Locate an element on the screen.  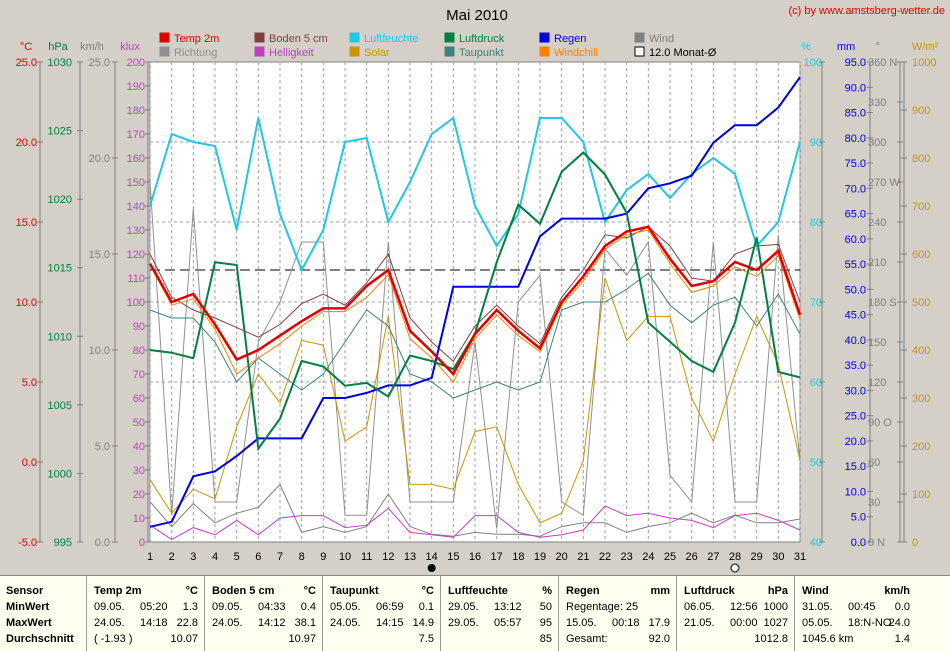
pct-tick-label: 100 is located at coordinates (813, 63).